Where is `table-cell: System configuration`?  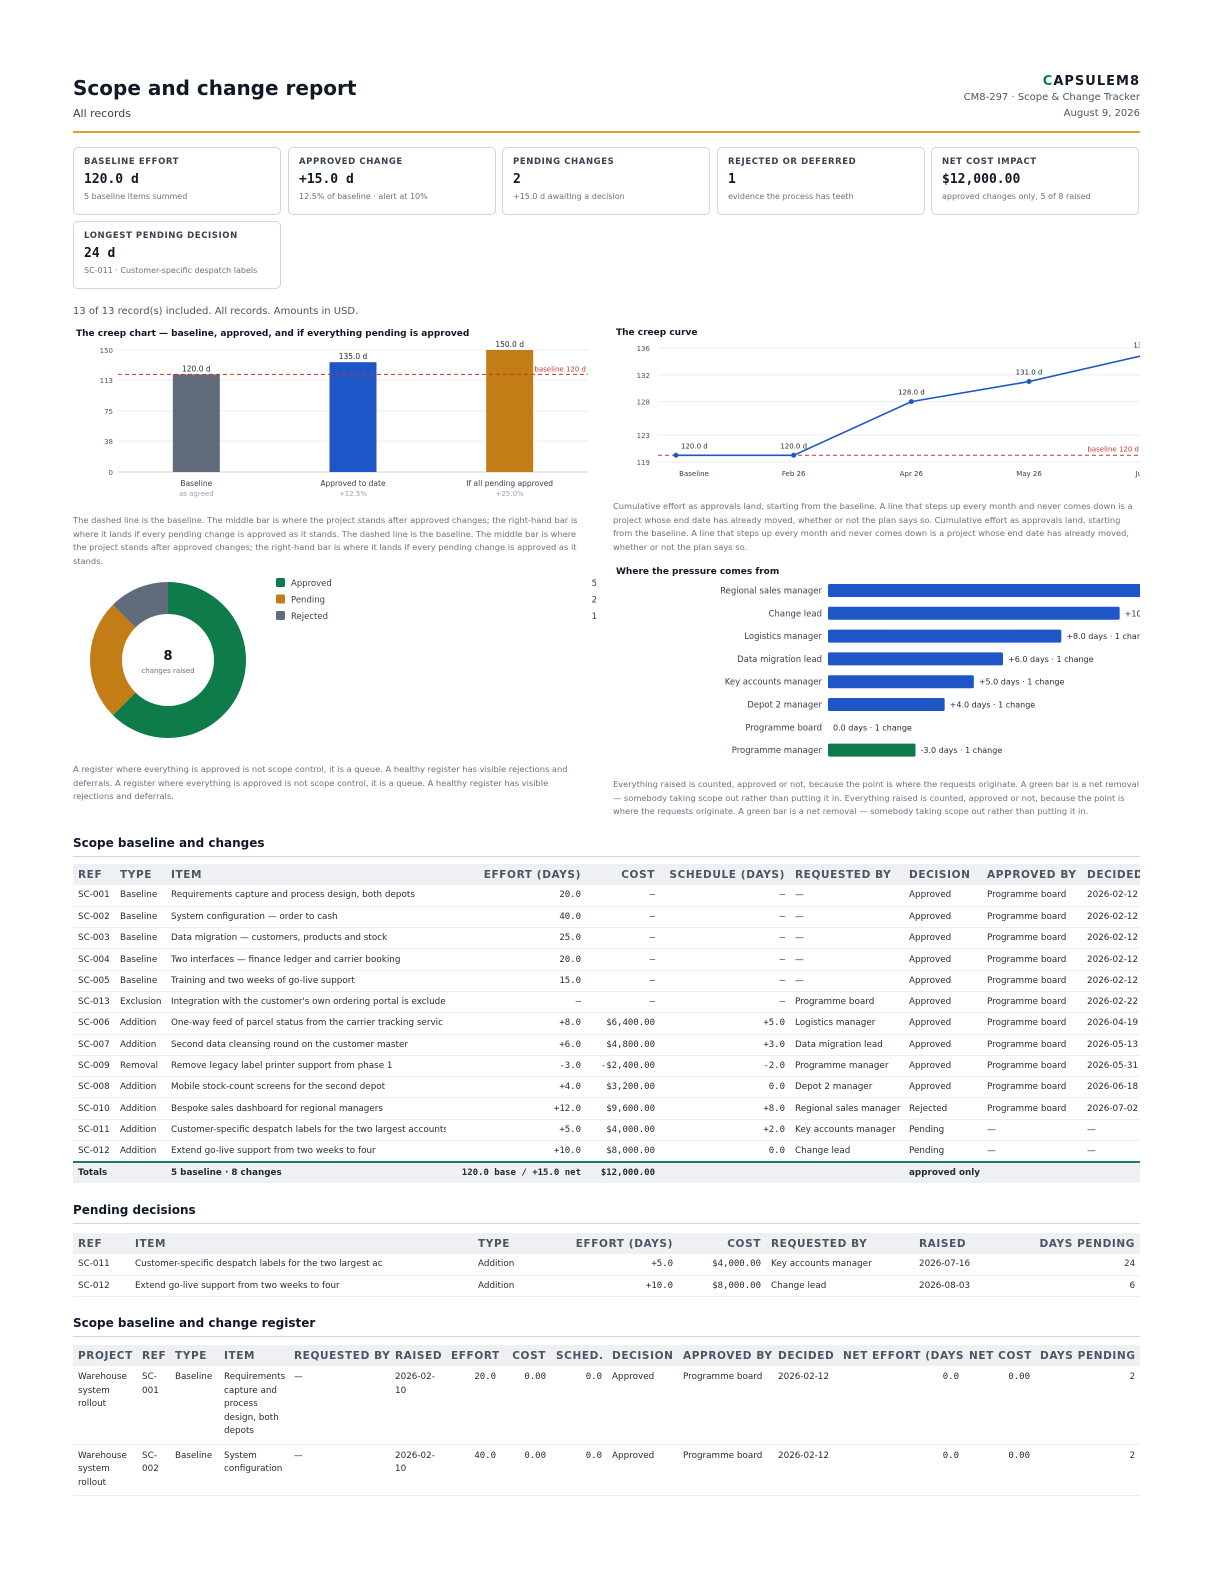 table-cell: System configuration is located at coordinates (254, 1470).